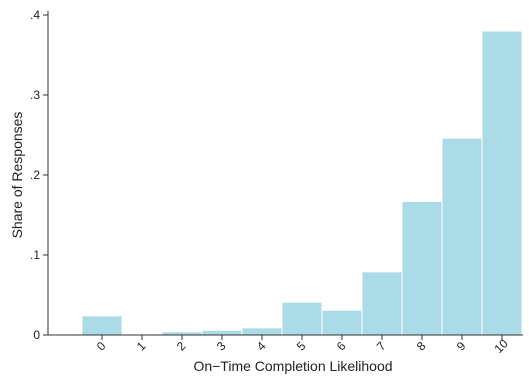 The height and width of the screenshot is (381, 529). What do you see at coordinates (35, 255) in the screenshot?
I see `y-tick-label: .1` at bounding box center [35, 255].